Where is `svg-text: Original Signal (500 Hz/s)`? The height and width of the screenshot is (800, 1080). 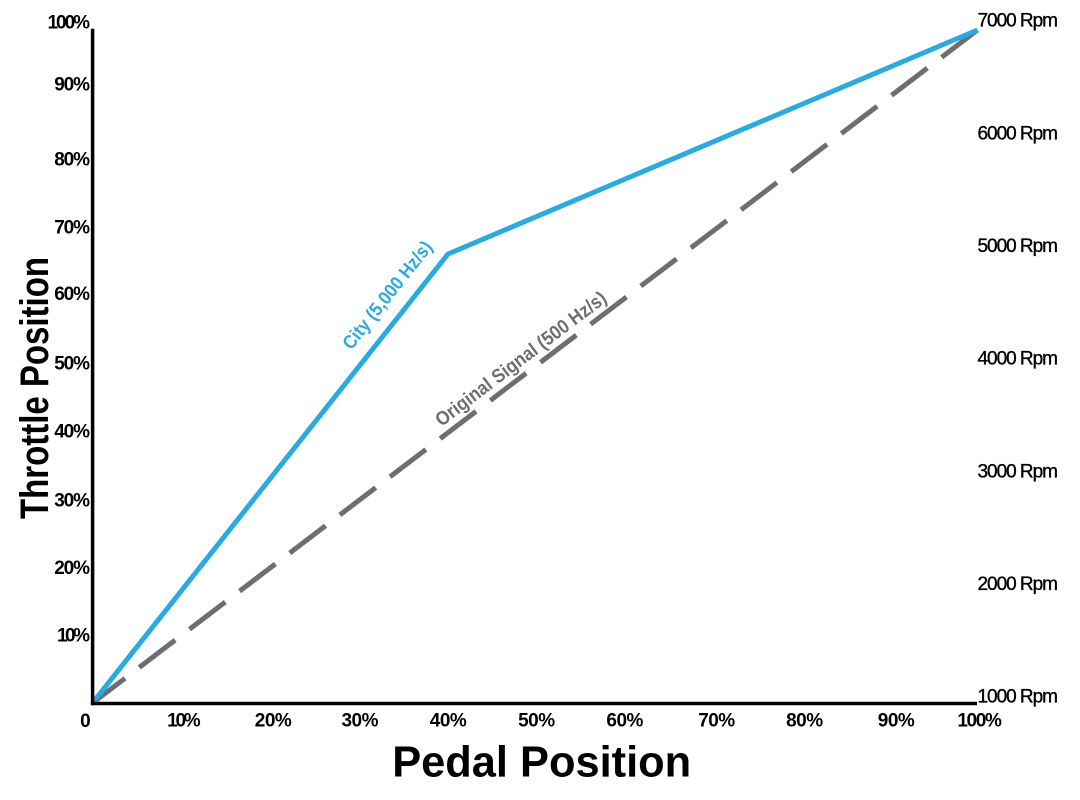
svg-text: Original Signal (500 Hz/s) is located at coordinates (521, 359).